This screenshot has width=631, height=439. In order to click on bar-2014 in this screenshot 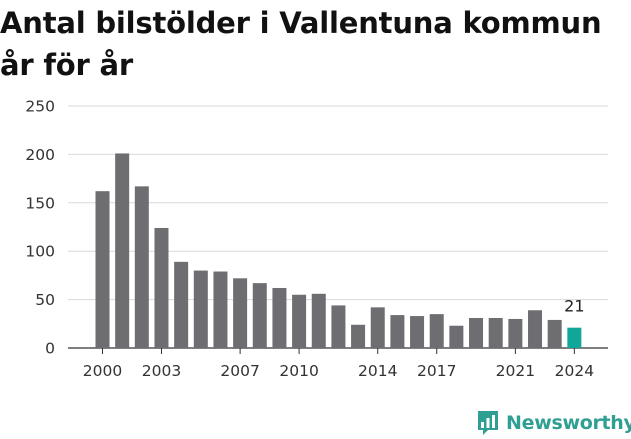, I will do `click(377, 327)`.